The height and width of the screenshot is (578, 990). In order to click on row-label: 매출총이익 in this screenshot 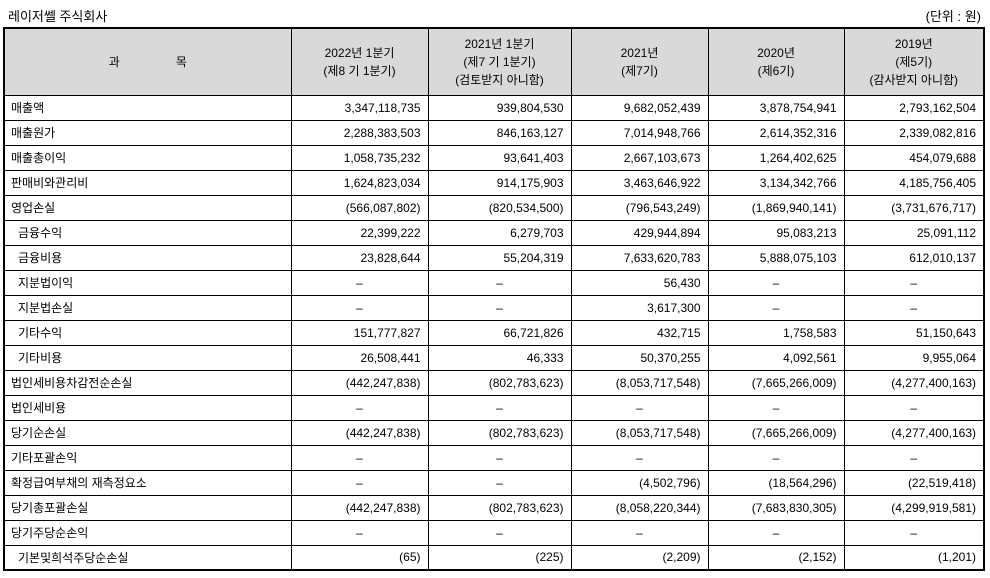, I will do `click(147, 157)`.